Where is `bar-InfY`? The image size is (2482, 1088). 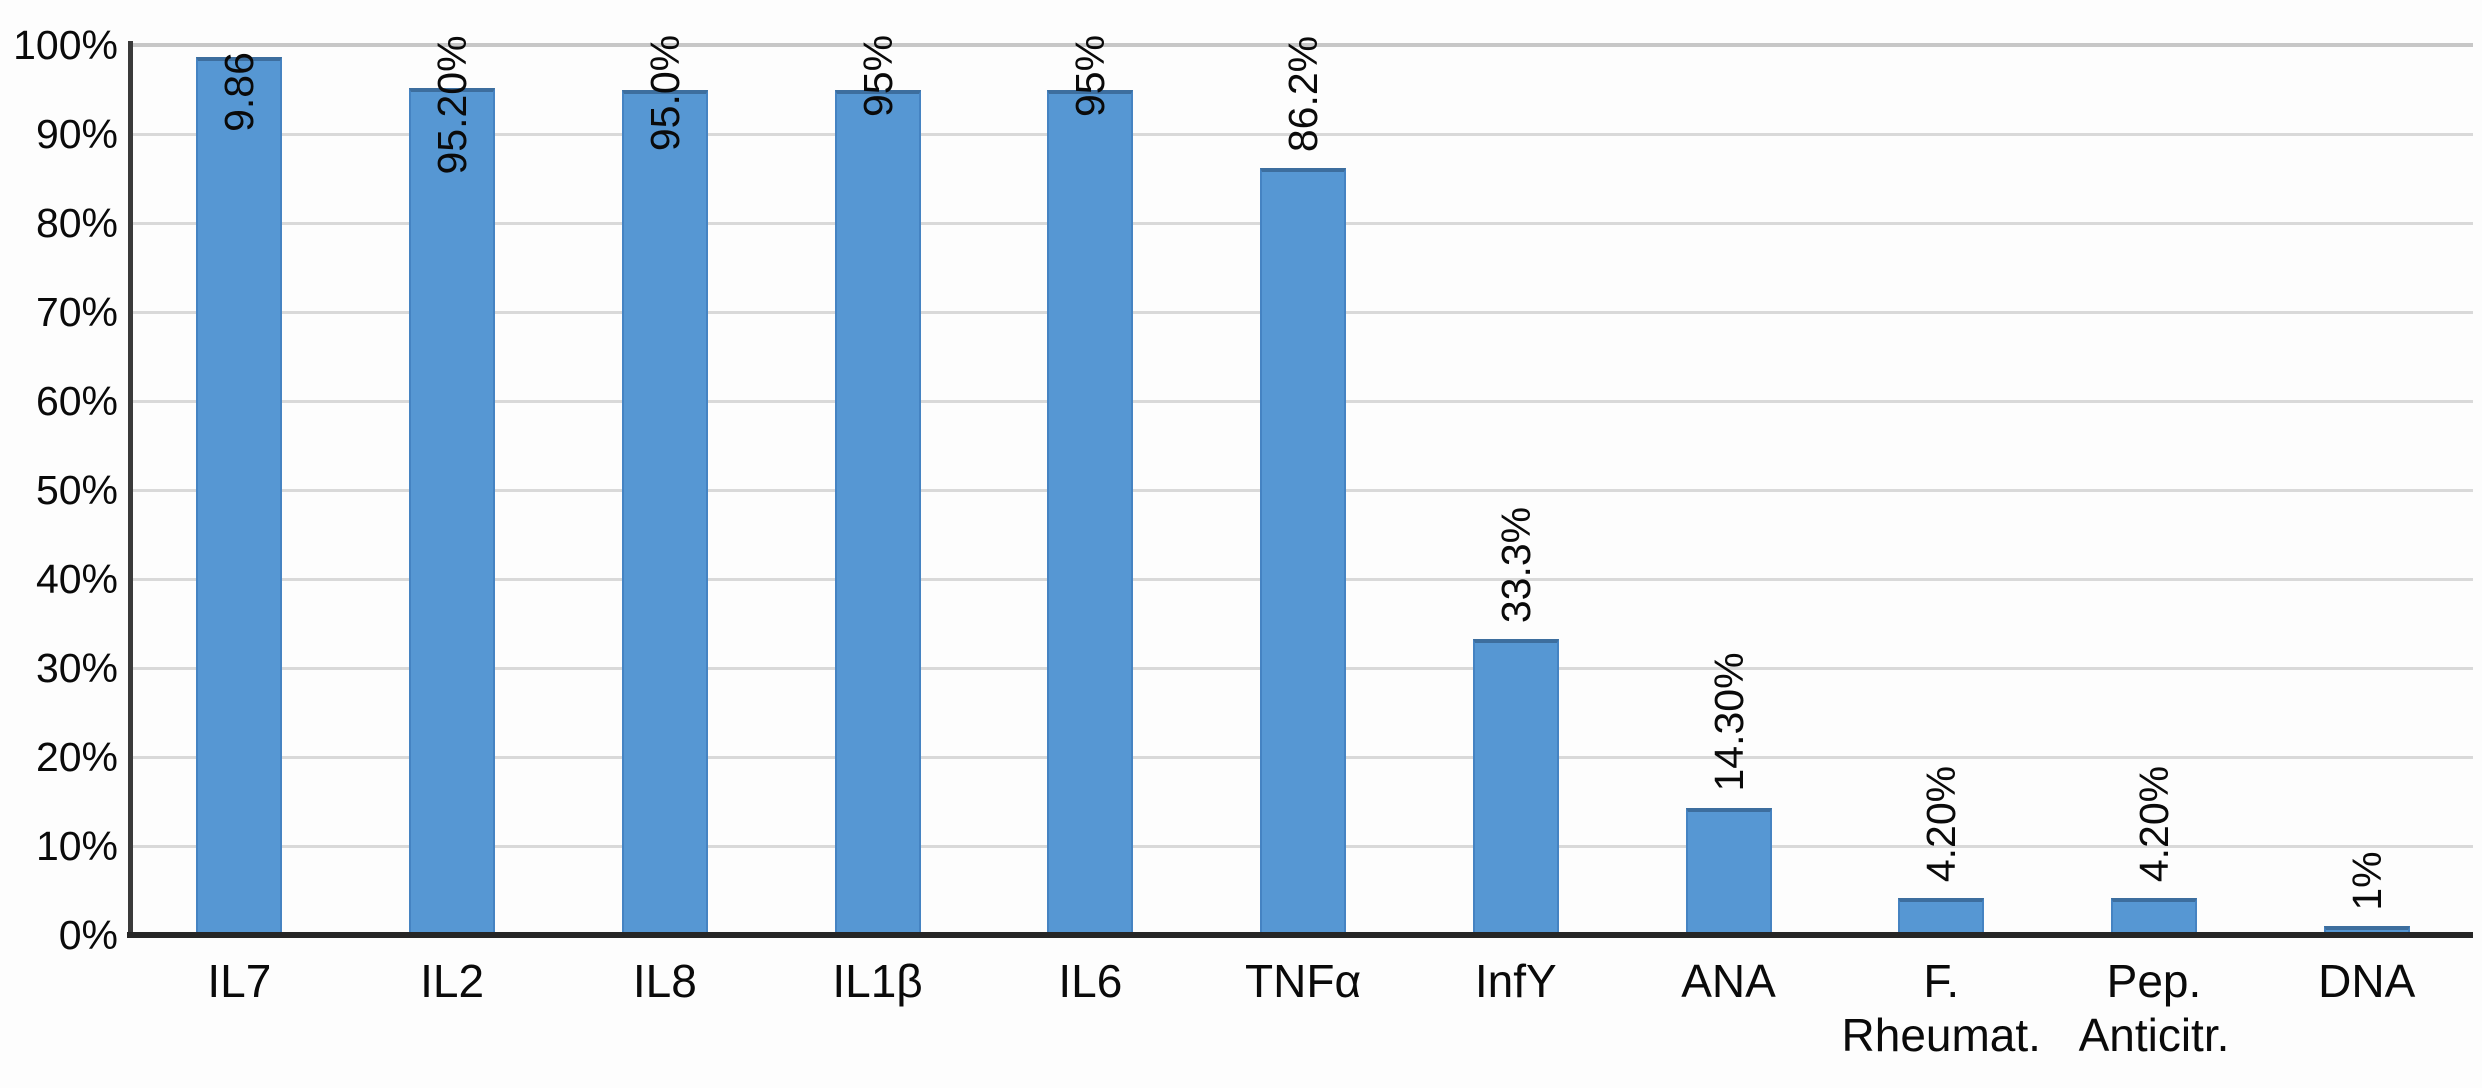 bar-InfY is located at coordinates (1515, 786).